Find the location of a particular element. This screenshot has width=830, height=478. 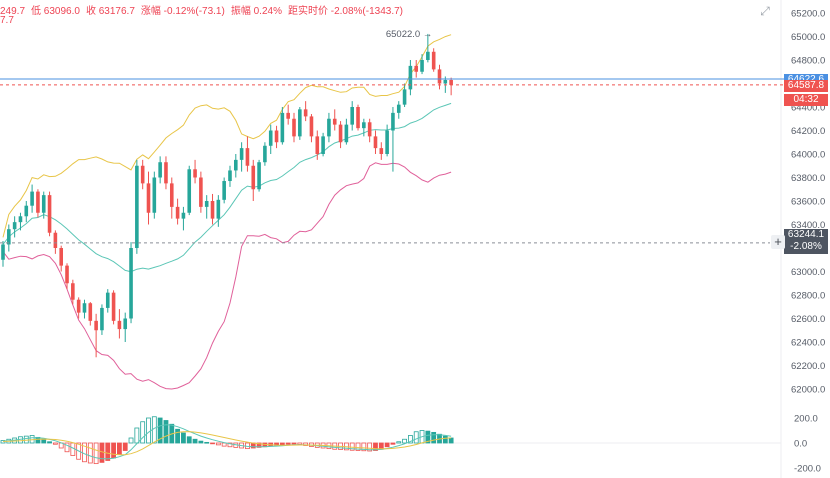

change-value: 涨幅 -0.12%(-73.1) is located at coordinates (182, 11).